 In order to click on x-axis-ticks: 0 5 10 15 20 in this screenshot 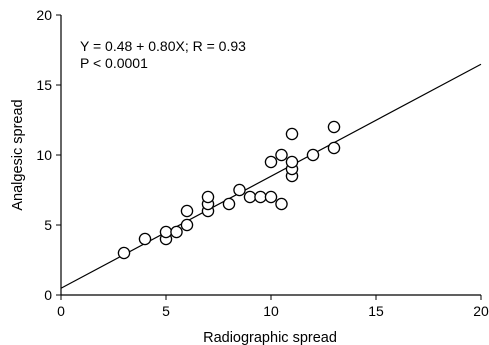, I will do `click(273, 307)`.